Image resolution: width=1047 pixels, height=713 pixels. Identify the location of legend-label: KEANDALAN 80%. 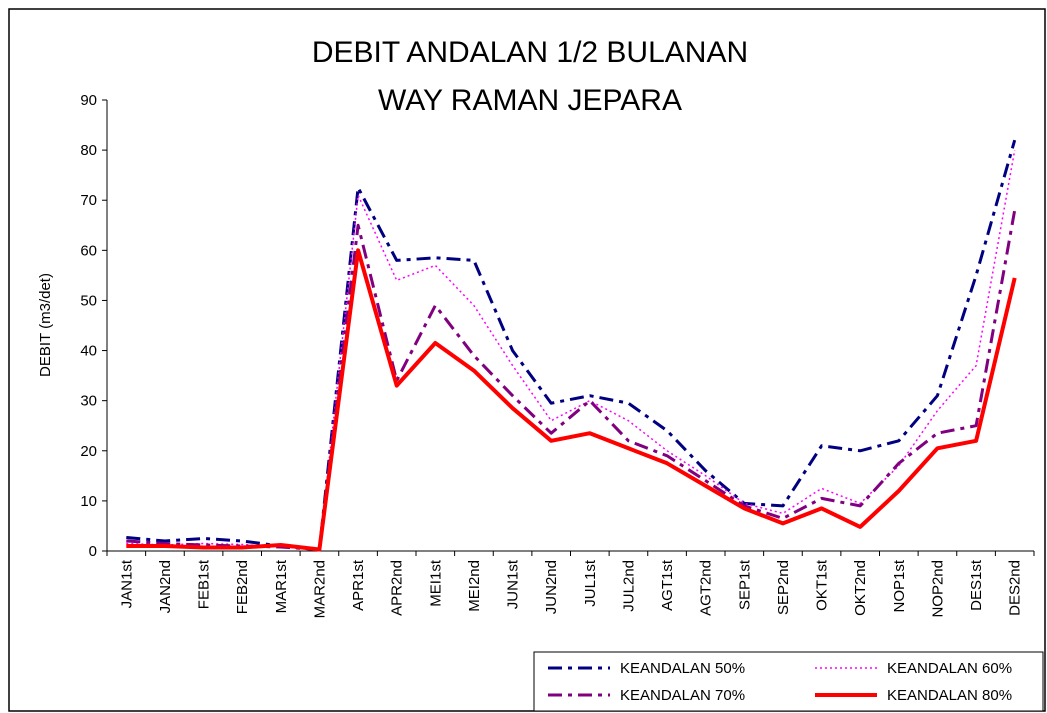
(949, 695).